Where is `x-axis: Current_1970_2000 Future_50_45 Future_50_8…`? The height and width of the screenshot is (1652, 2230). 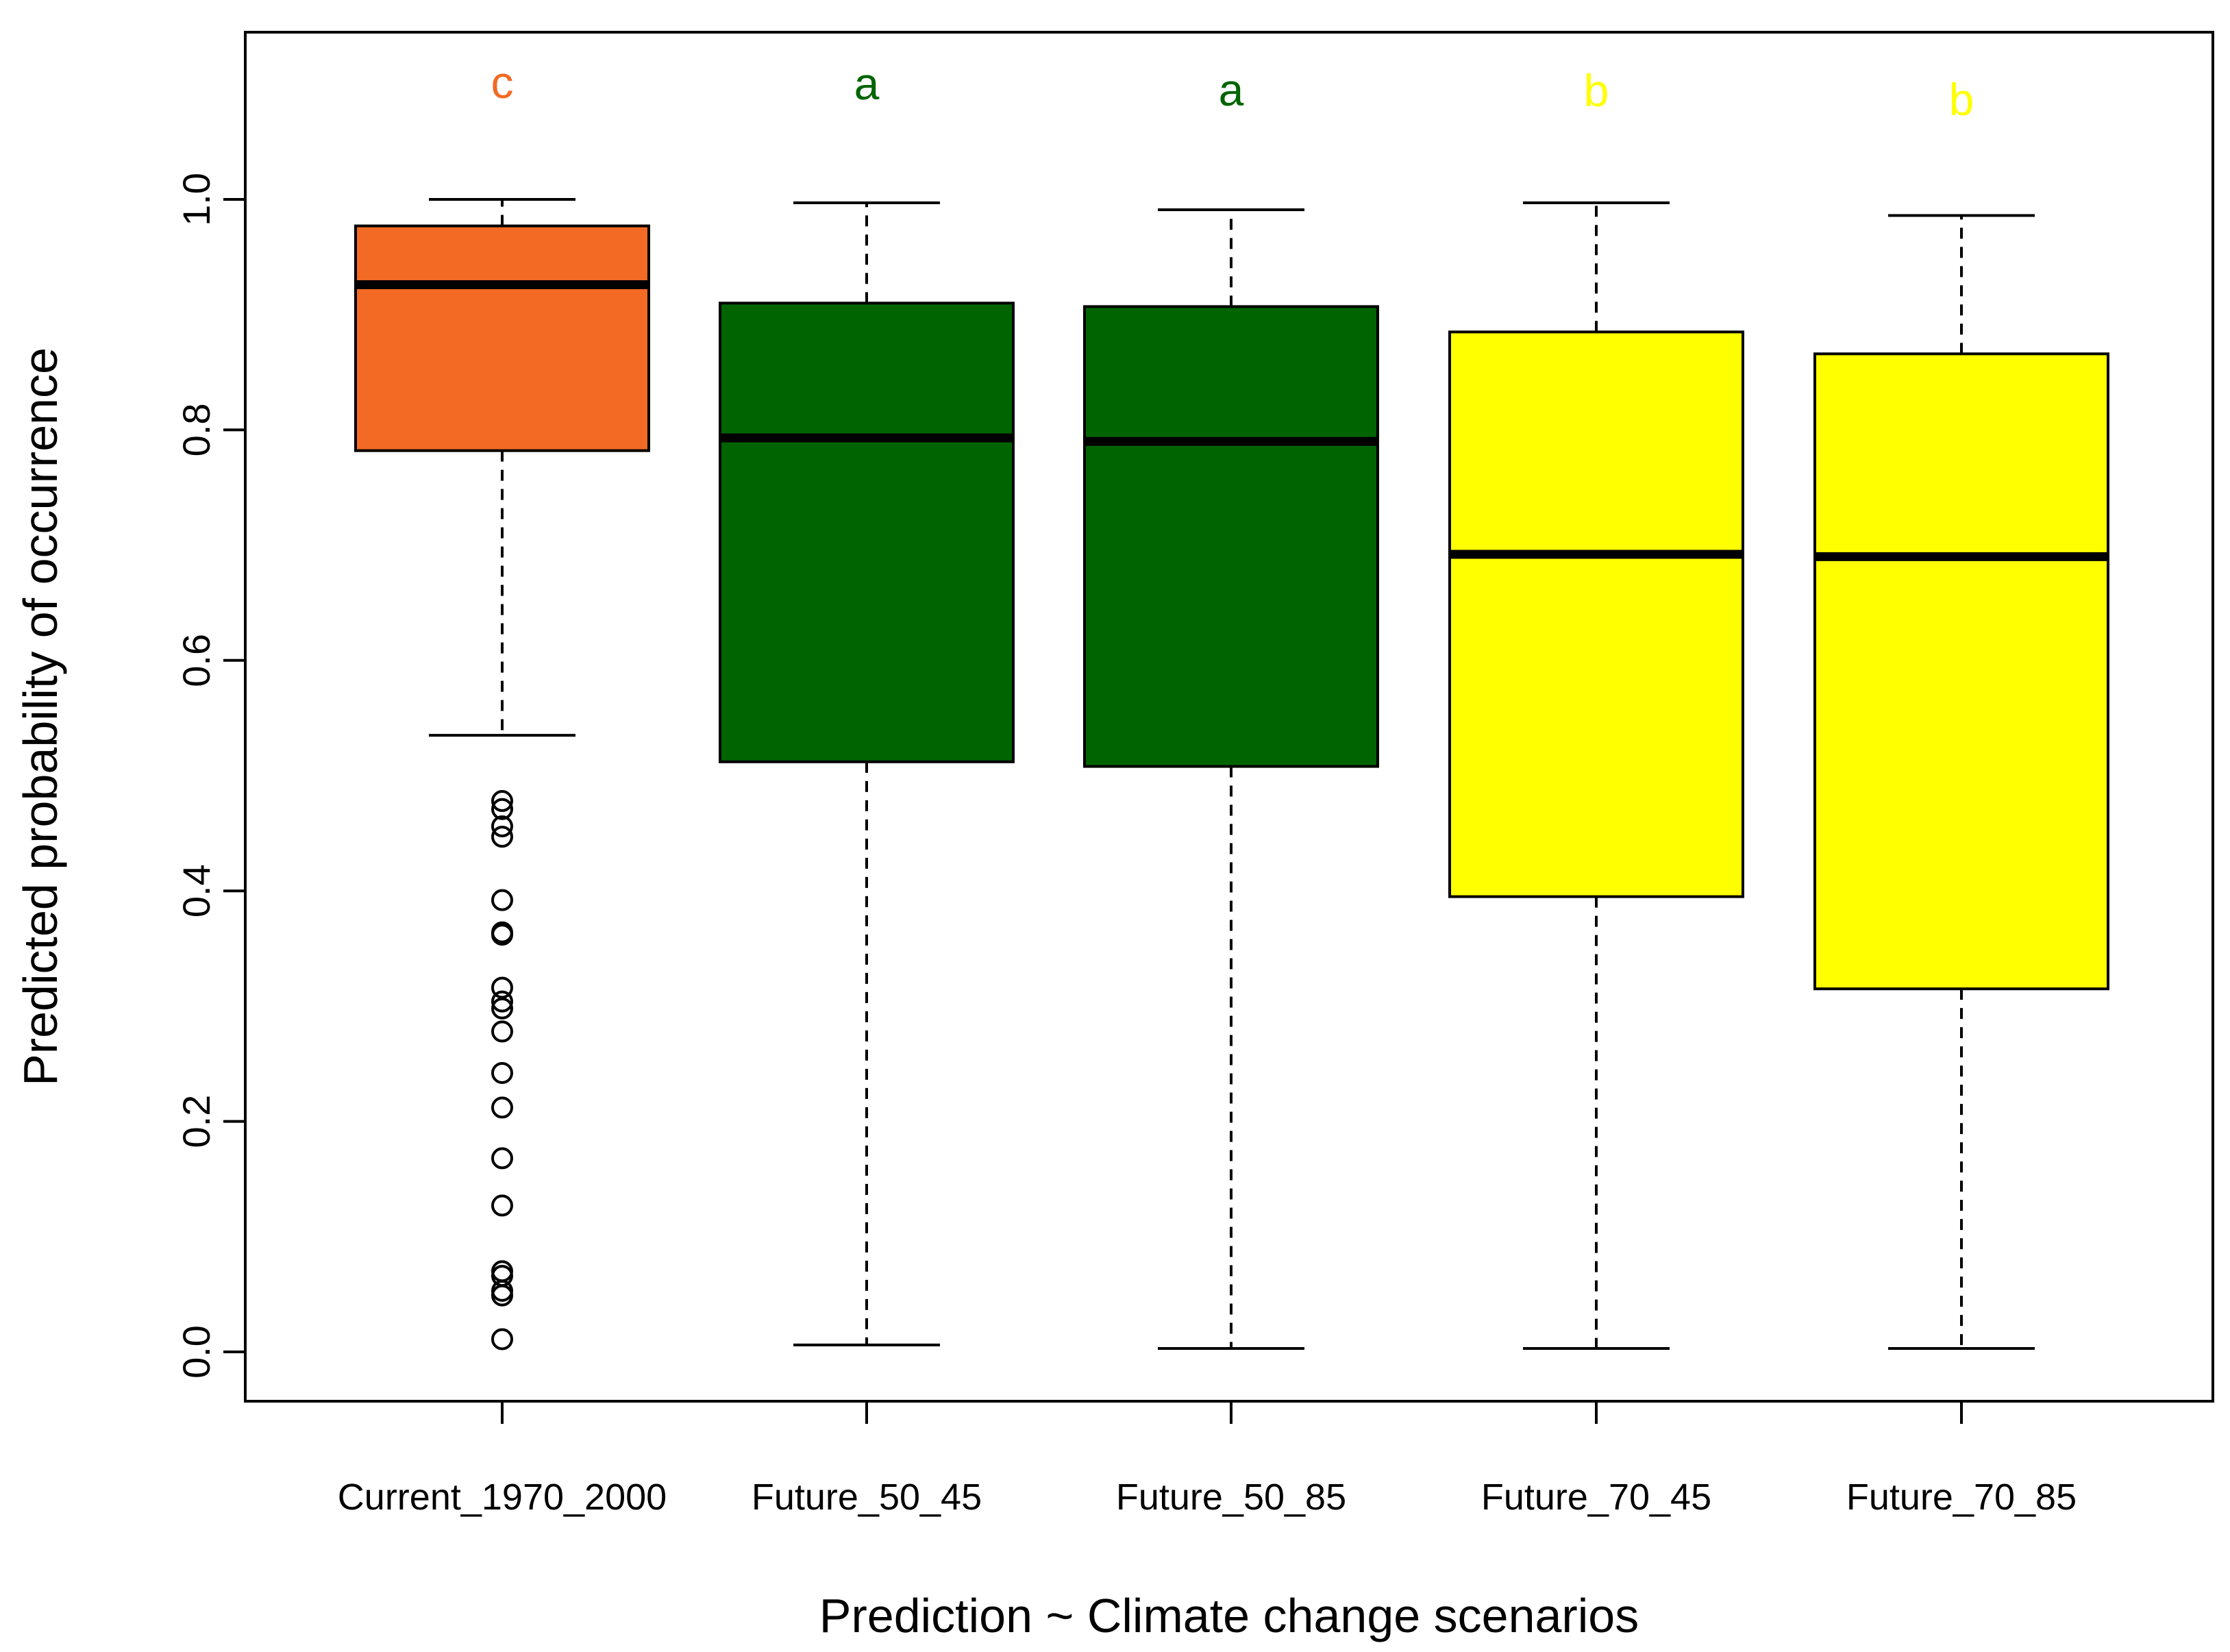 x-axis: Current_1970_2000 Future_50_45 Future_50_8… is located at coordinates (1207, 1459).